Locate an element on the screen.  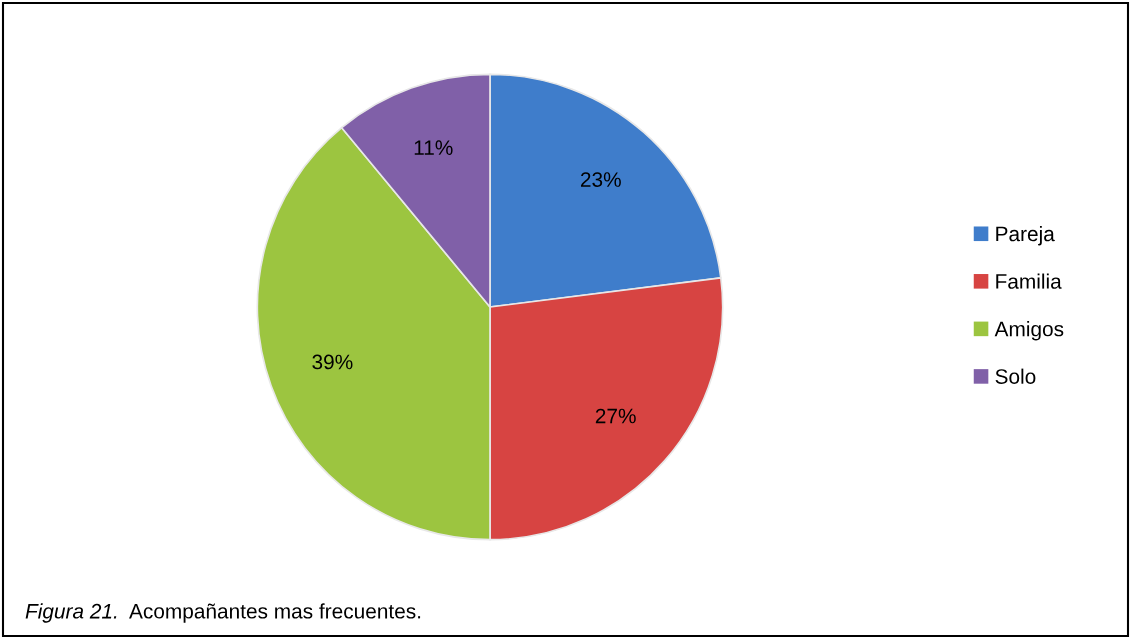
text: Acompañantes mas frecuentes. is located at coordinates (275, 613).